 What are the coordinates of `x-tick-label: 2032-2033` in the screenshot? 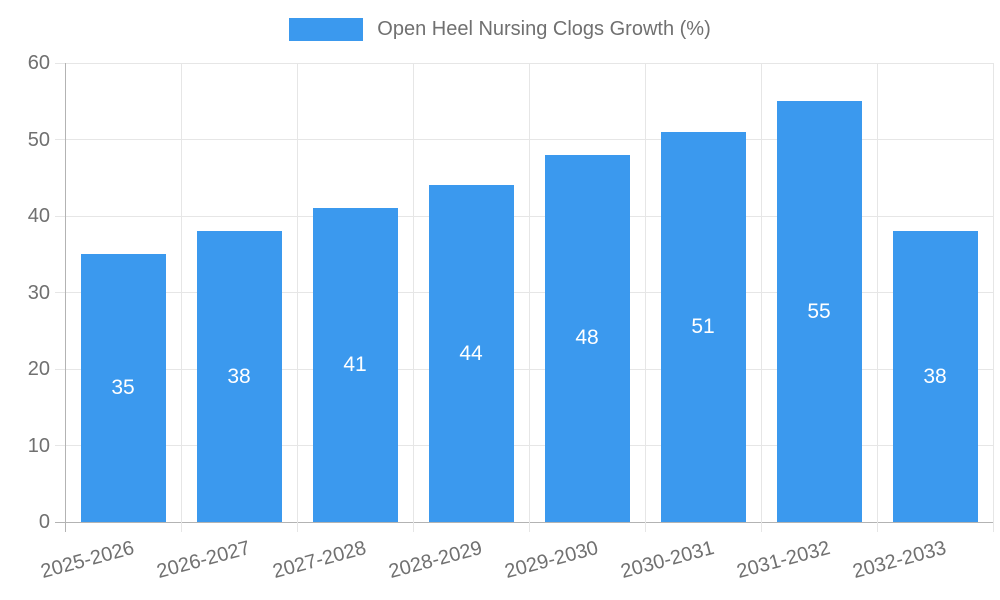 It's located at (899, 559).